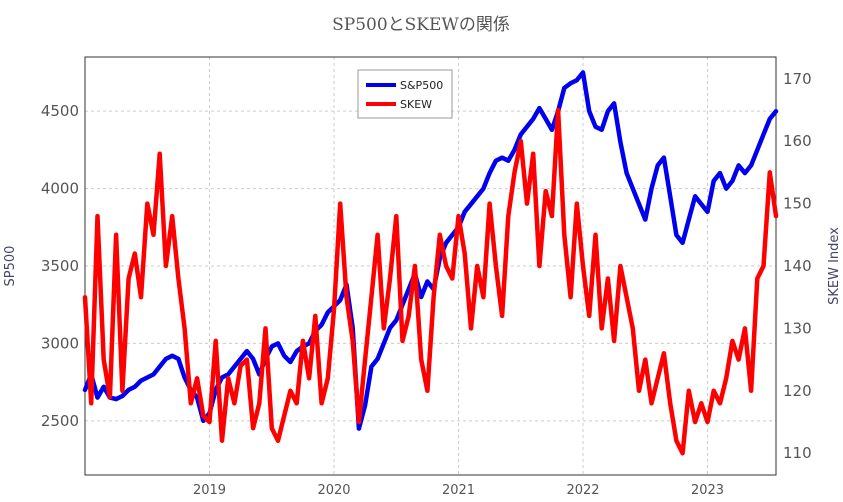 The image size is (843, 502). What do you see at coordinates (797, 141) in the screenshot?
I see `y-right-tick-label: 160` at bounding box center [797, 141].